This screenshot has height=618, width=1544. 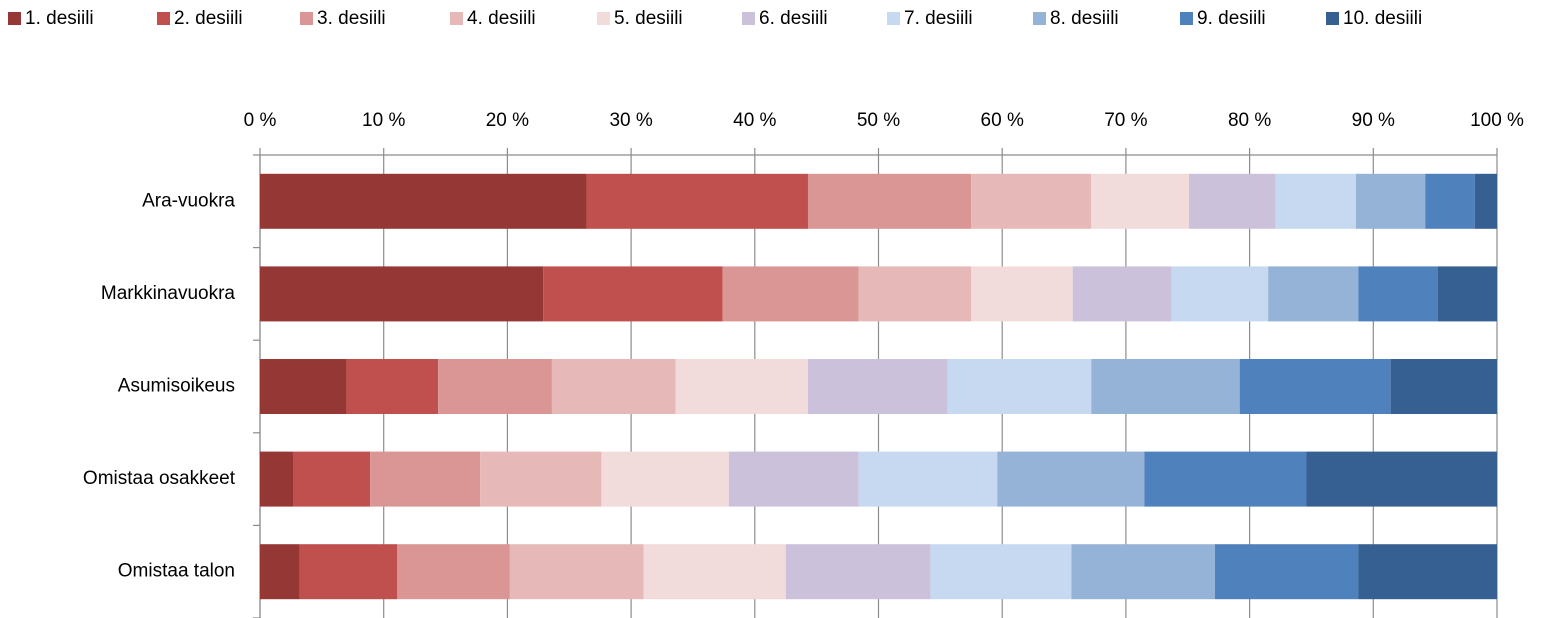 I want to click on legend-label: 2. desiili, so click(x=208, y=18).